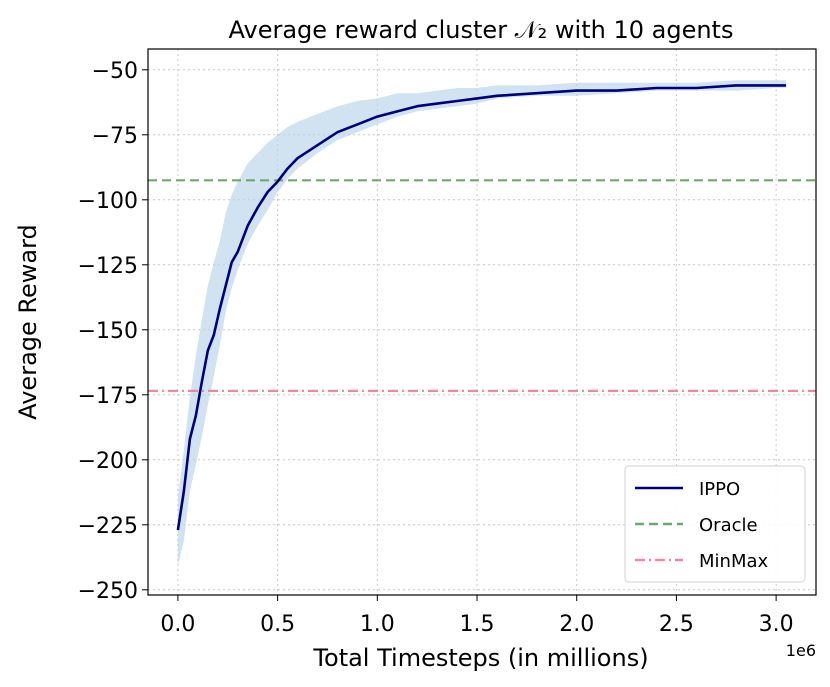 This screenshot has height=687, width=830. I want to click on x-tick-label: 2.0, so click(576, 624).